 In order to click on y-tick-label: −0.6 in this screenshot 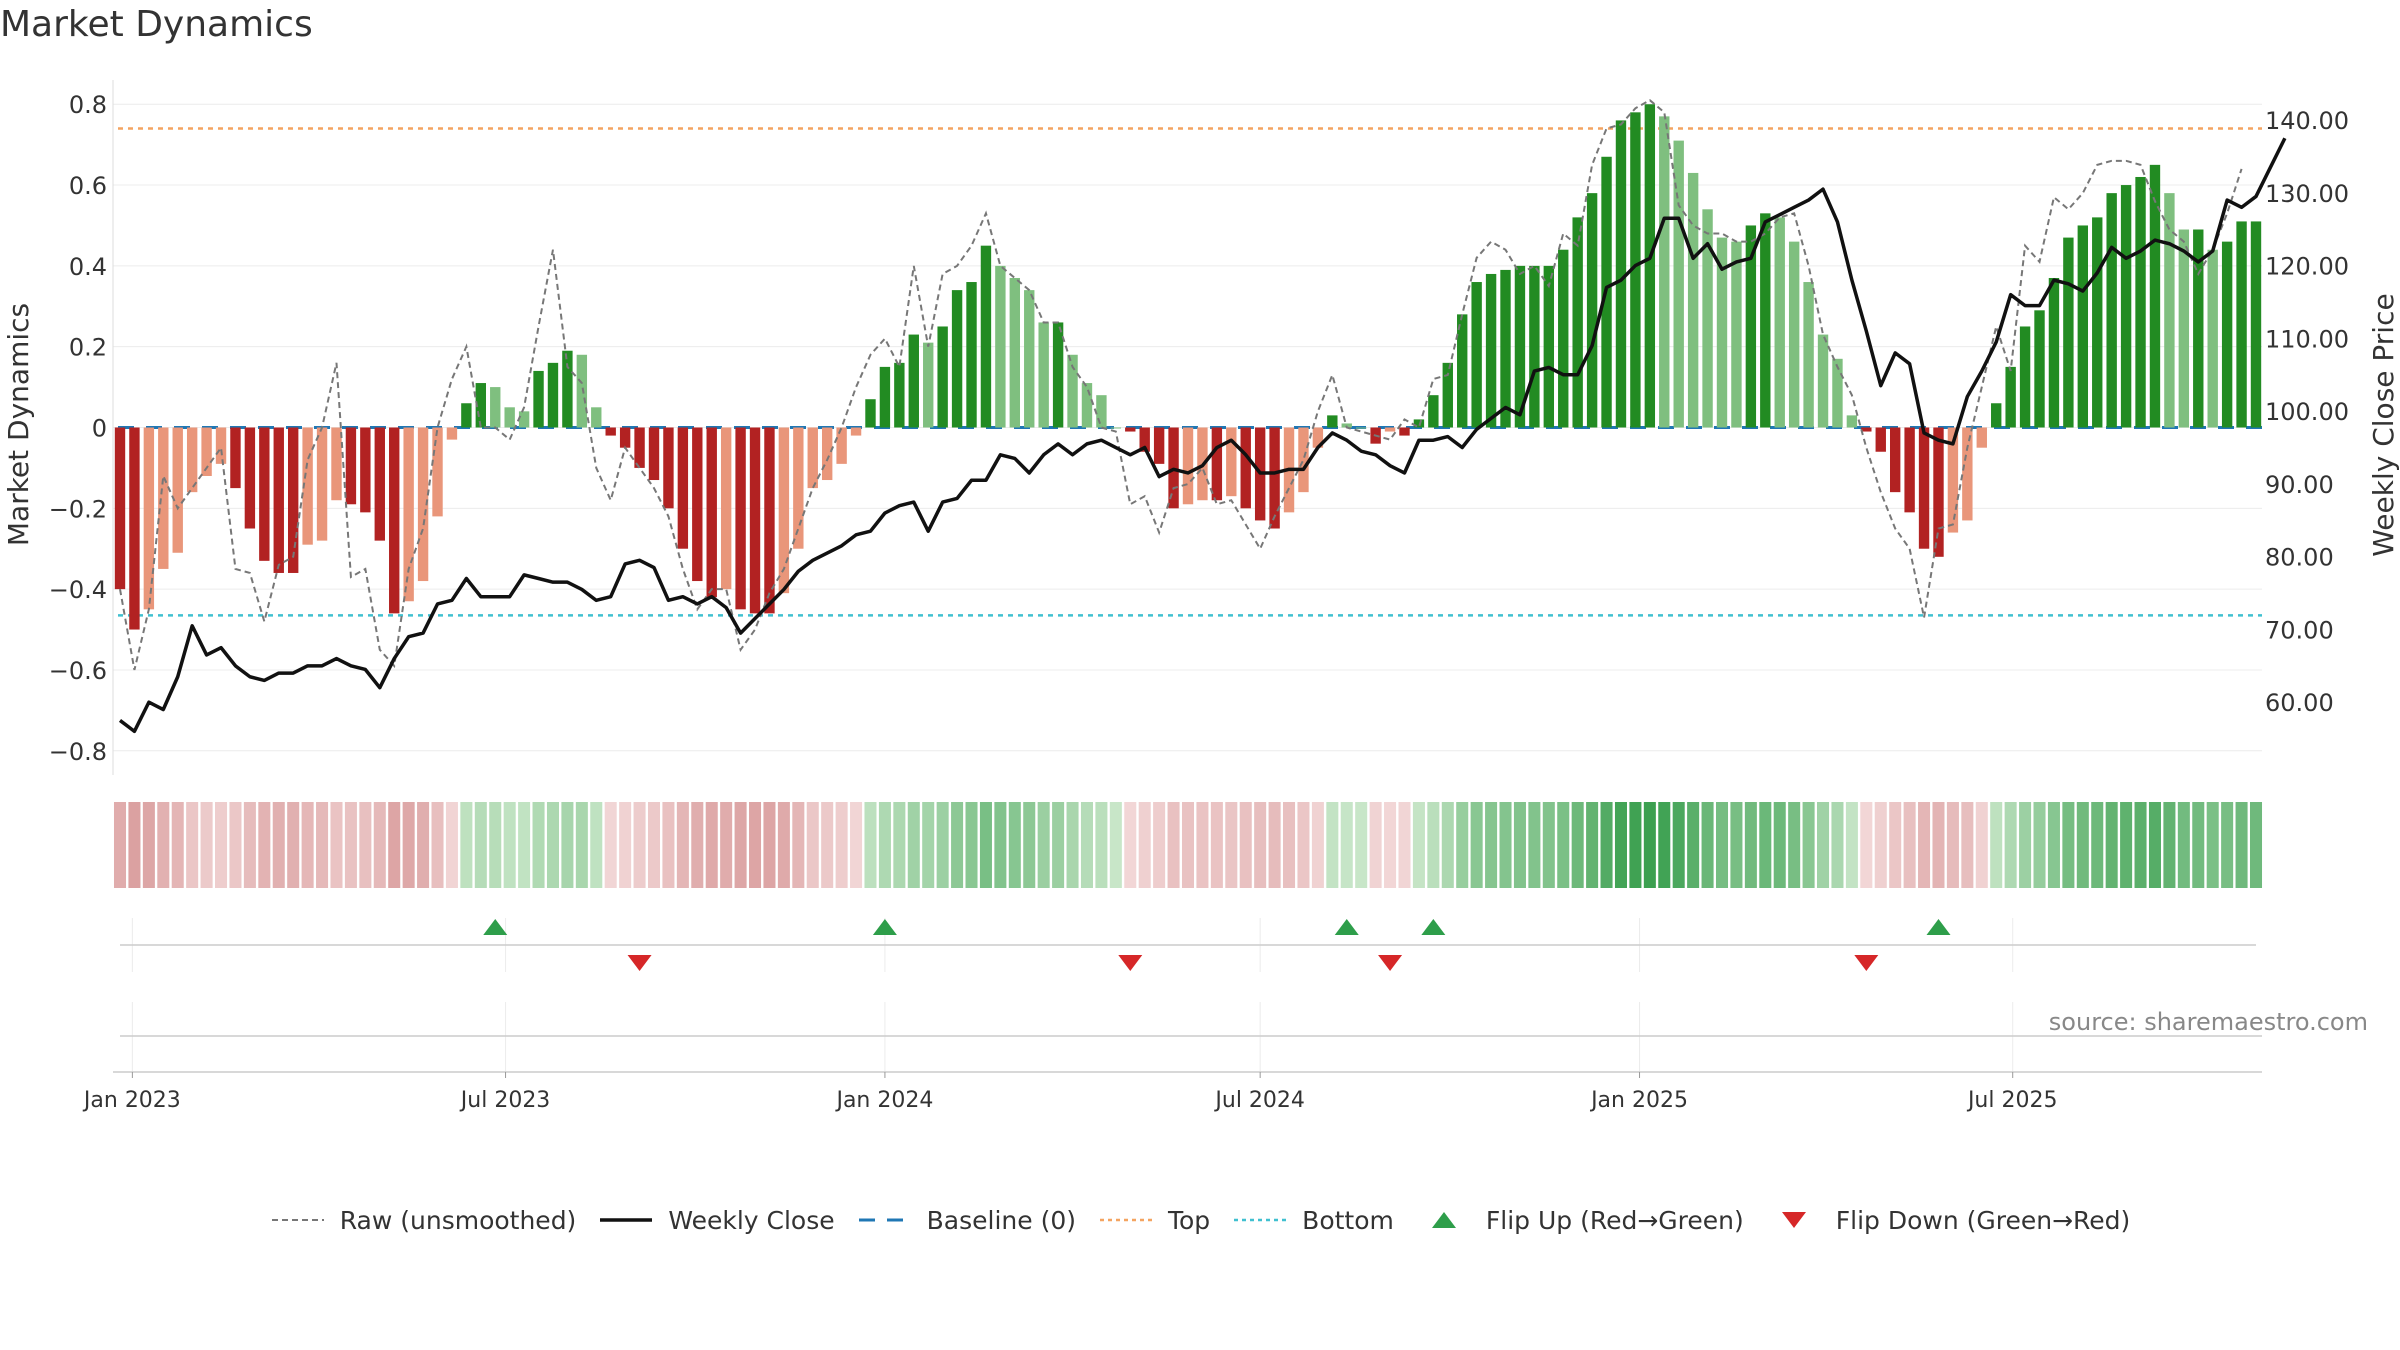, I will do `click(78, 671)`.